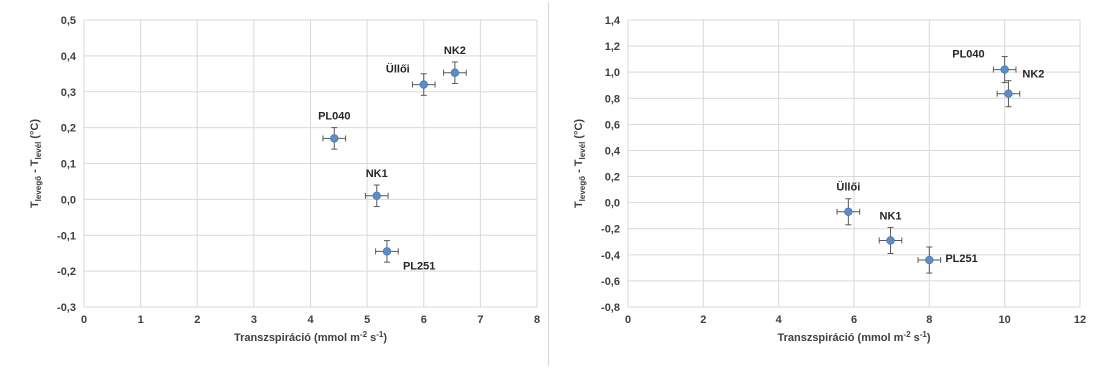 This screenshot has width=1093, height=369. I want to click on y-tick-label: 0,1, so click(68, 165).